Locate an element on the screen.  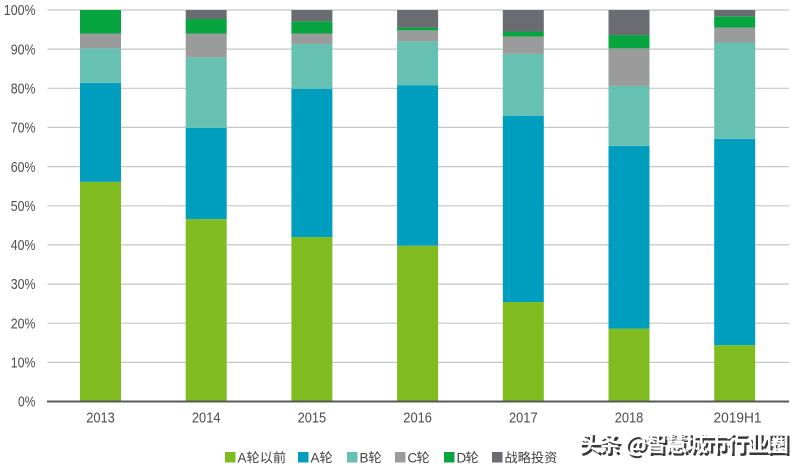
svg-text: 100% is located at coordinates (20, 11).